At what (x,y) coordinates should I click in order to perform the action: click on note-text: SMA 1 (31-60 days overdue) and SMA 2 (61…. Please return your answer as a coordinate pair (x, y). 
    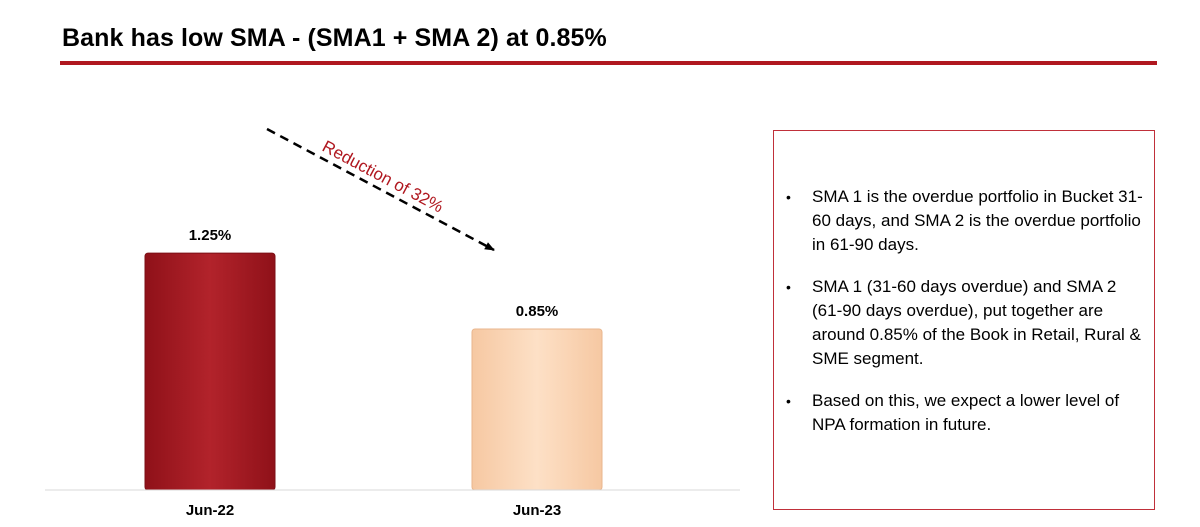
    Looking at the image, I should click on (976, 322).